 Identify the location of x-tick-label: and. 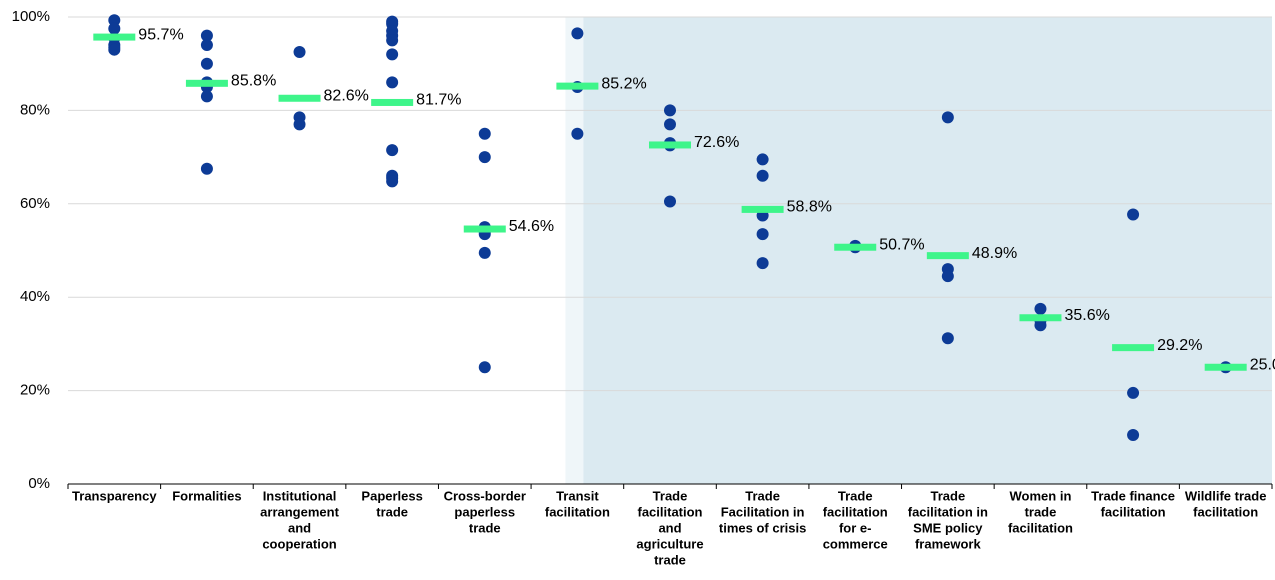
(669, 527).